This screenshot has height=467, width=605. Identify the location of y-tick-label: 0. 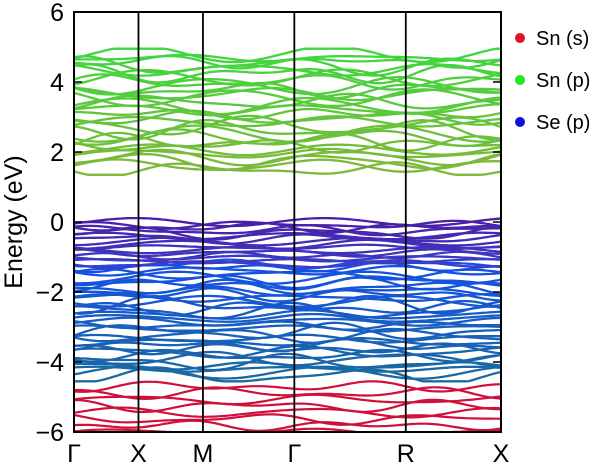
(57, 223).